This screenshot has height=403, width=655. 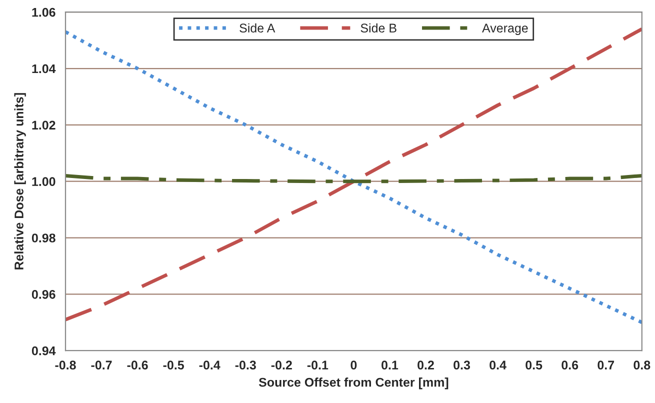 I want to click on x-tick-label: -0.4, so click(x=209, y=365).